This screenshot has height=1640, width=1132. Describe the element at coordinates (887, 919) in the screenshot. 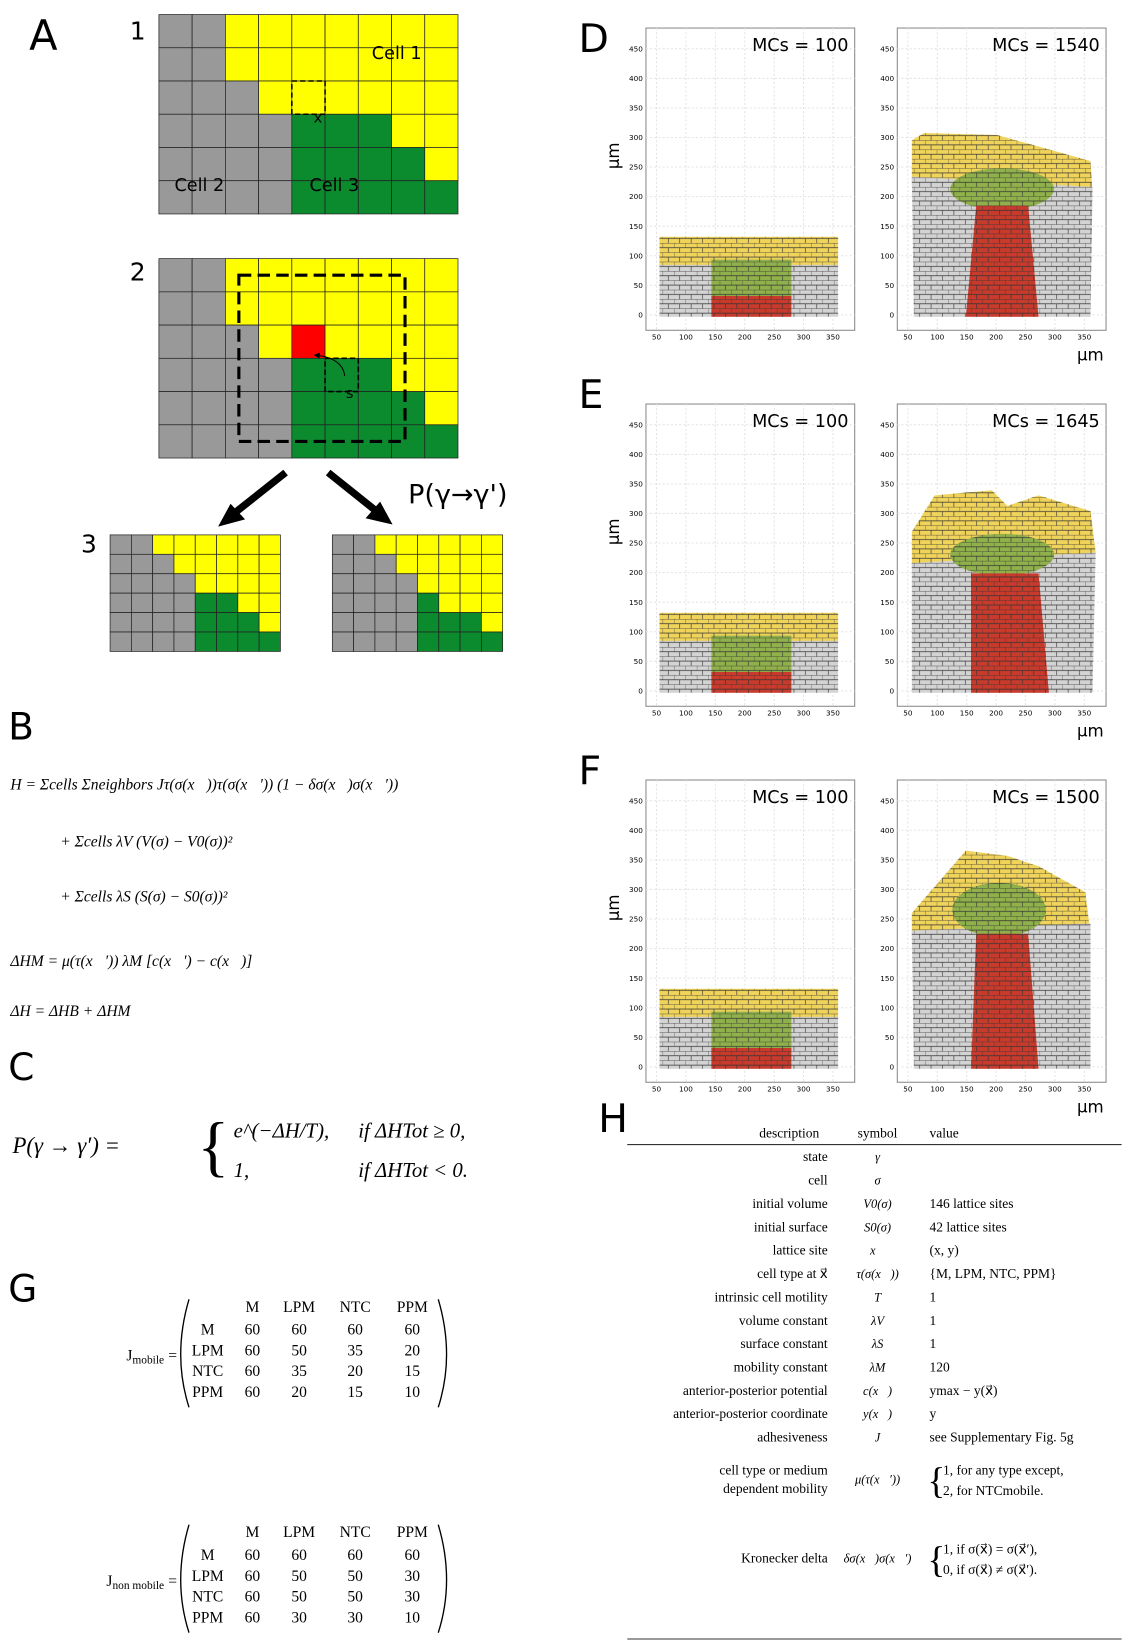

I see `y-tick-label: 250` at that location.